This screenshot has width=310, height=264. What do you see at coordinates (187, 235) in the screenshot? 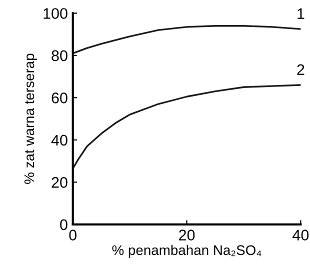
I see `x-tick-label: 20` at bounding box center [187, 235].